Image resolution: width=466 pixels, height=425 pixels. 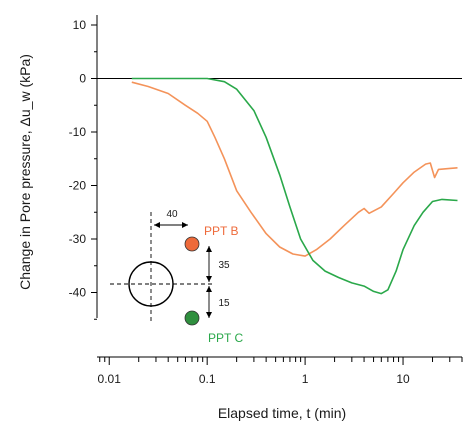 What do you see at coordinates (207, 379) in the screenshot?
I see `x-tick-label: 0.1` at bounding box center [207, 379].